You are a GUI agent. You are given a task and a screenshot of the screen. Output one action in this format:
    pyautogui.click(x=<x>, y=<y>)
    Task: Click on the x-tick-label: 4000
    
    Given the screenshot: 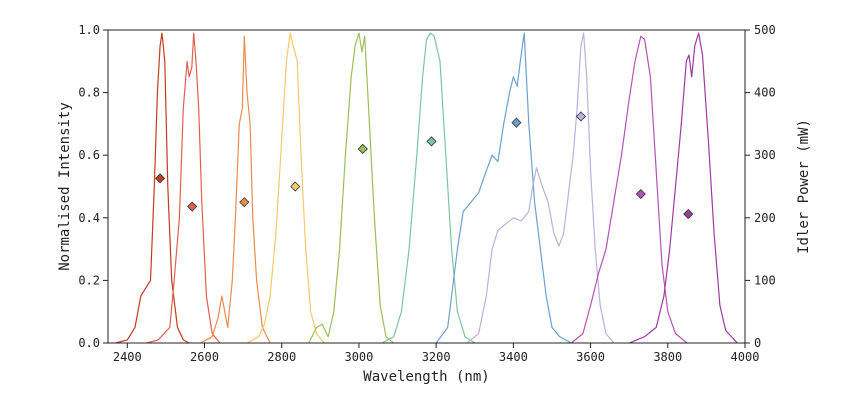 What is the action you would take?
    pyautogui.click(x=745, y=357)
    